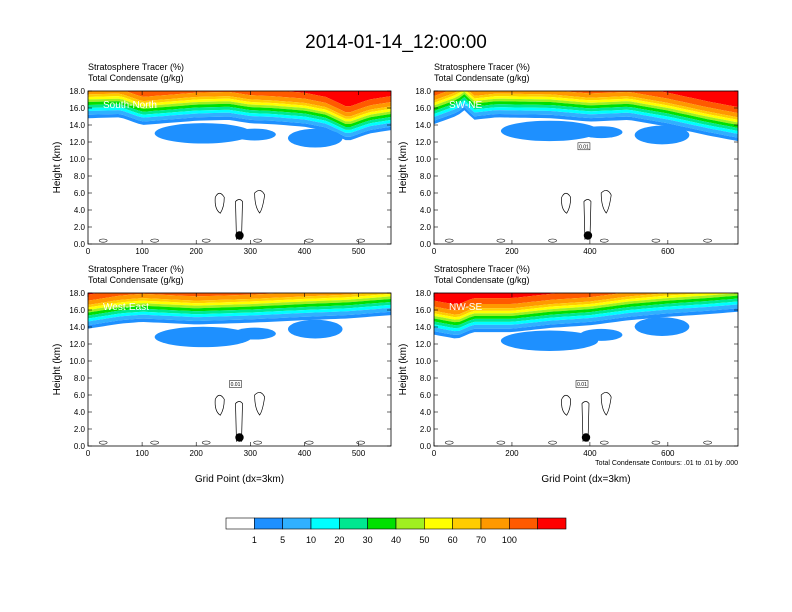  I want to click on x-tick-label: 600, so click(668, 453).